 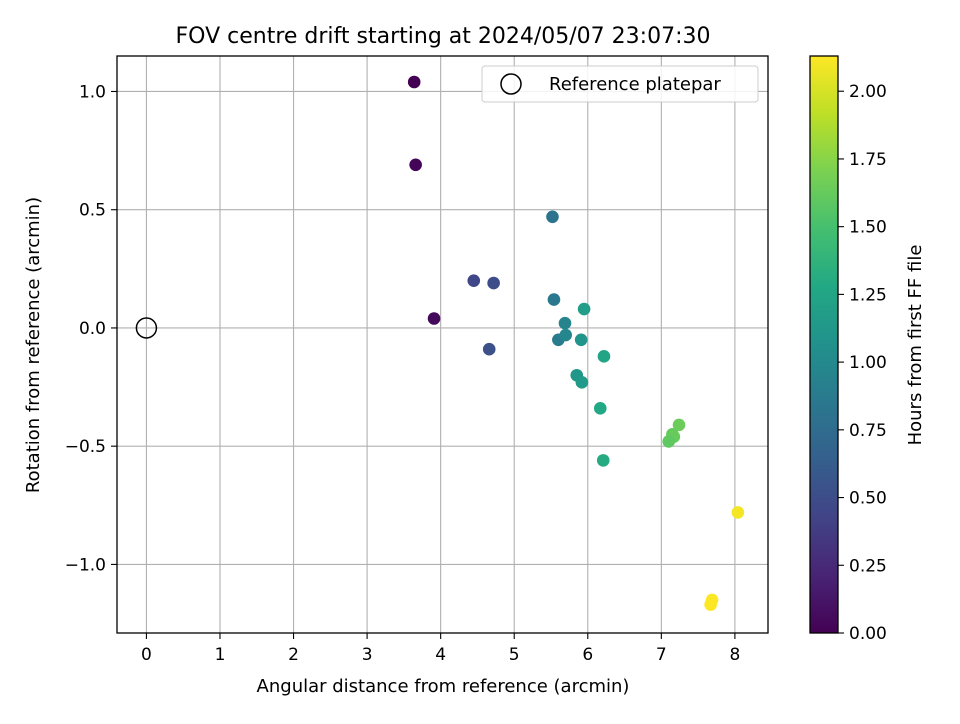 I want to click on colorbar-tick-label: 0.25, so click(x=868, y=566).